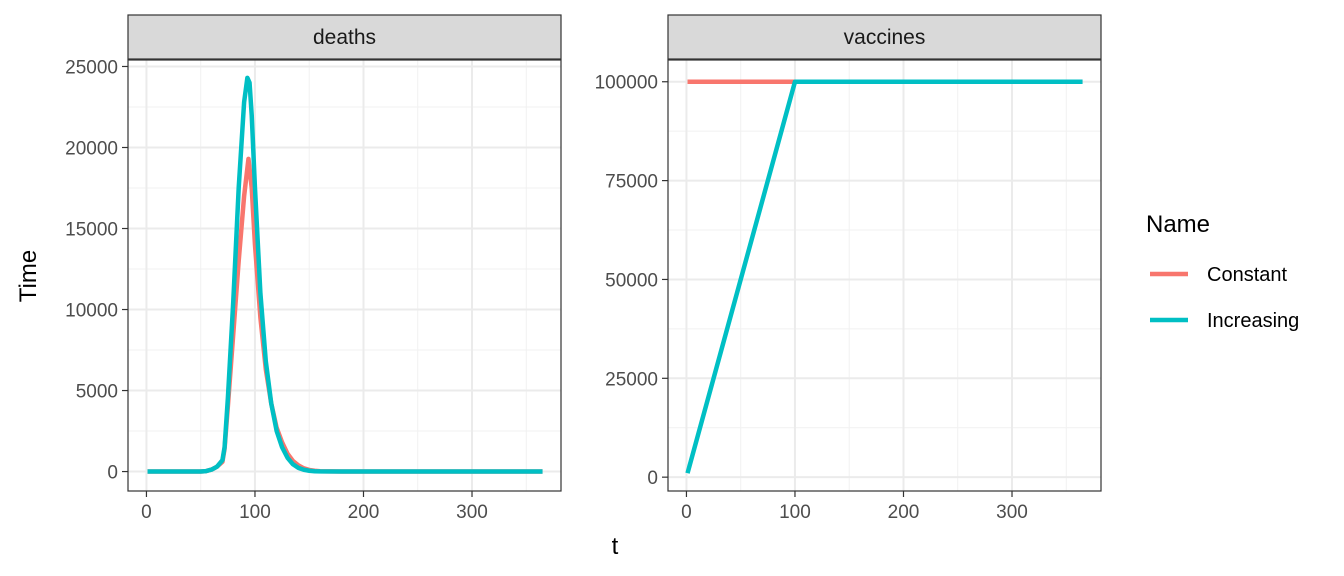  Describe the element at coordinates (631, 182) in the screenshot. I see `y-tick-label: 75000` at that location.